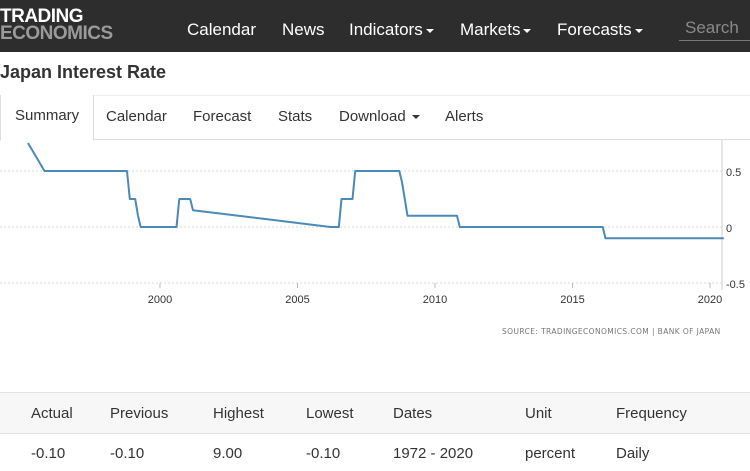 The height and width of the screenshot is (471, 750). I want to click on nav-indicators-label: Indicators, so click(386, 29).